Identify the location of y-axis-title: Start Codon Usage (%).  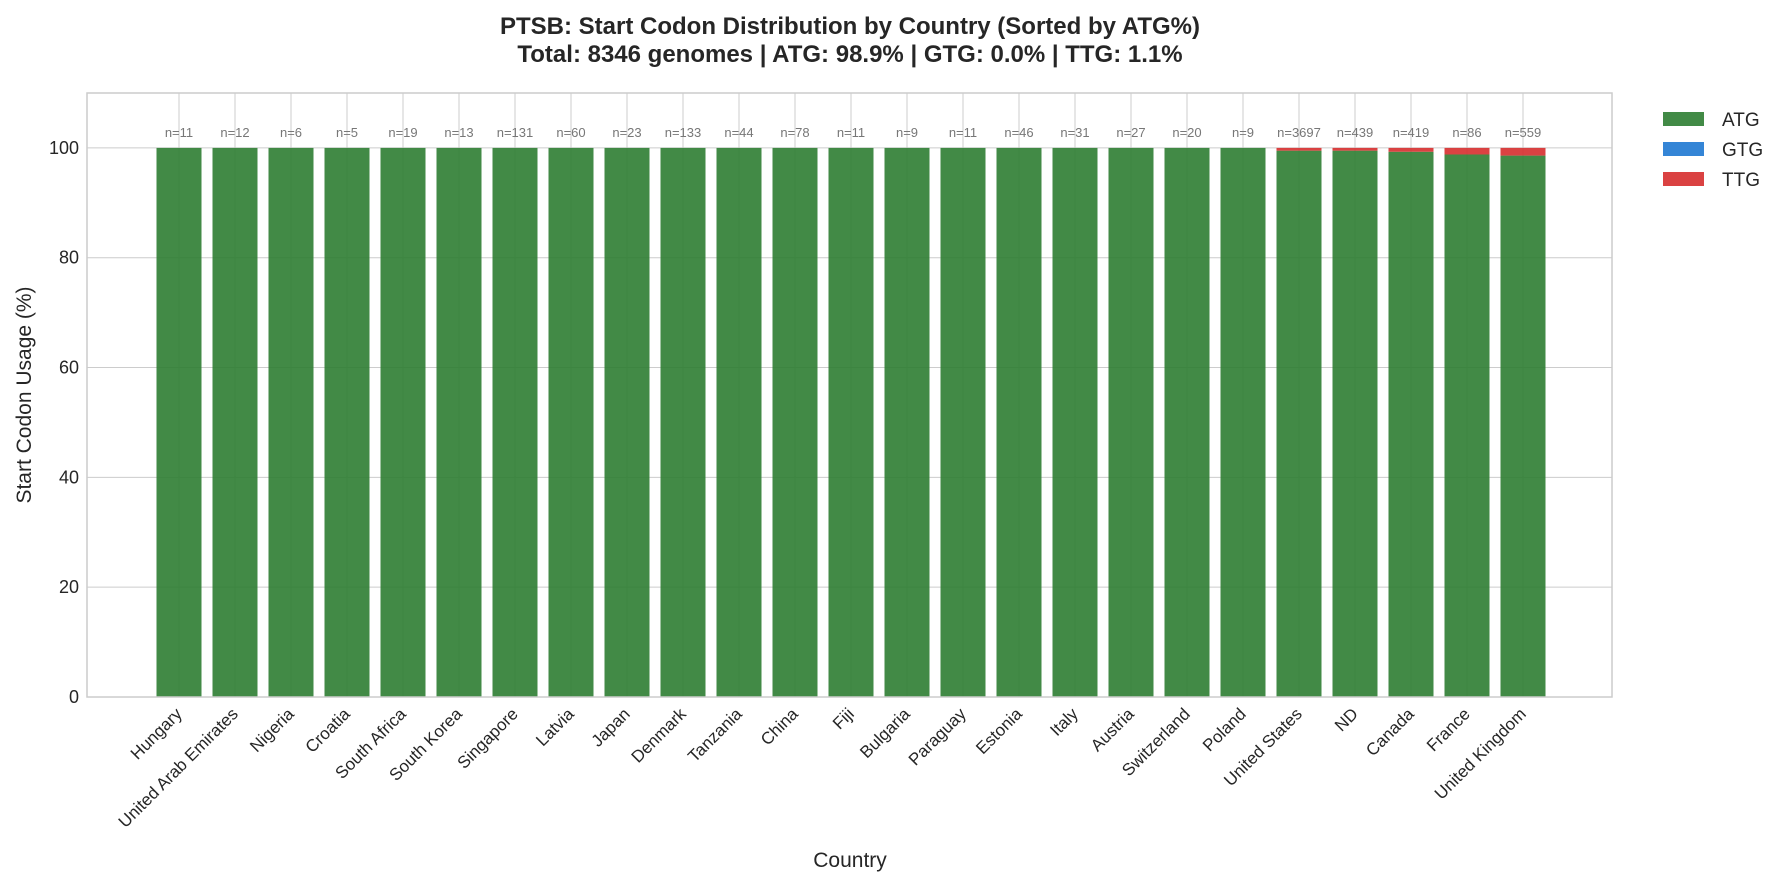
(24, 394).